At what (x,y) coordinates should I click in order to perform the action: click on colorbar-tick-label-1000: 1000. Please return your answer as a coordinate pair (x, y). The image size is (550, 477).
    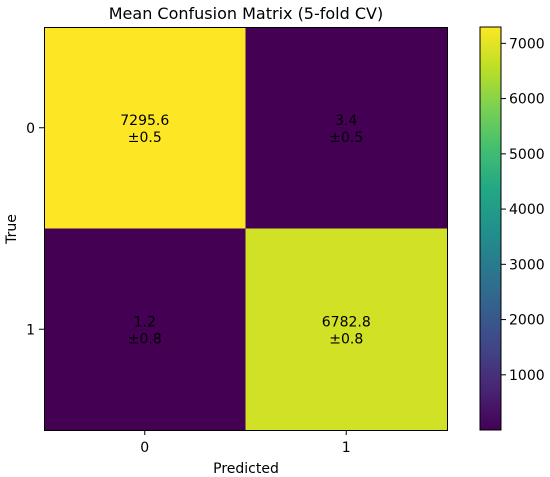
    Looking at the image, I should click on (527, 376).